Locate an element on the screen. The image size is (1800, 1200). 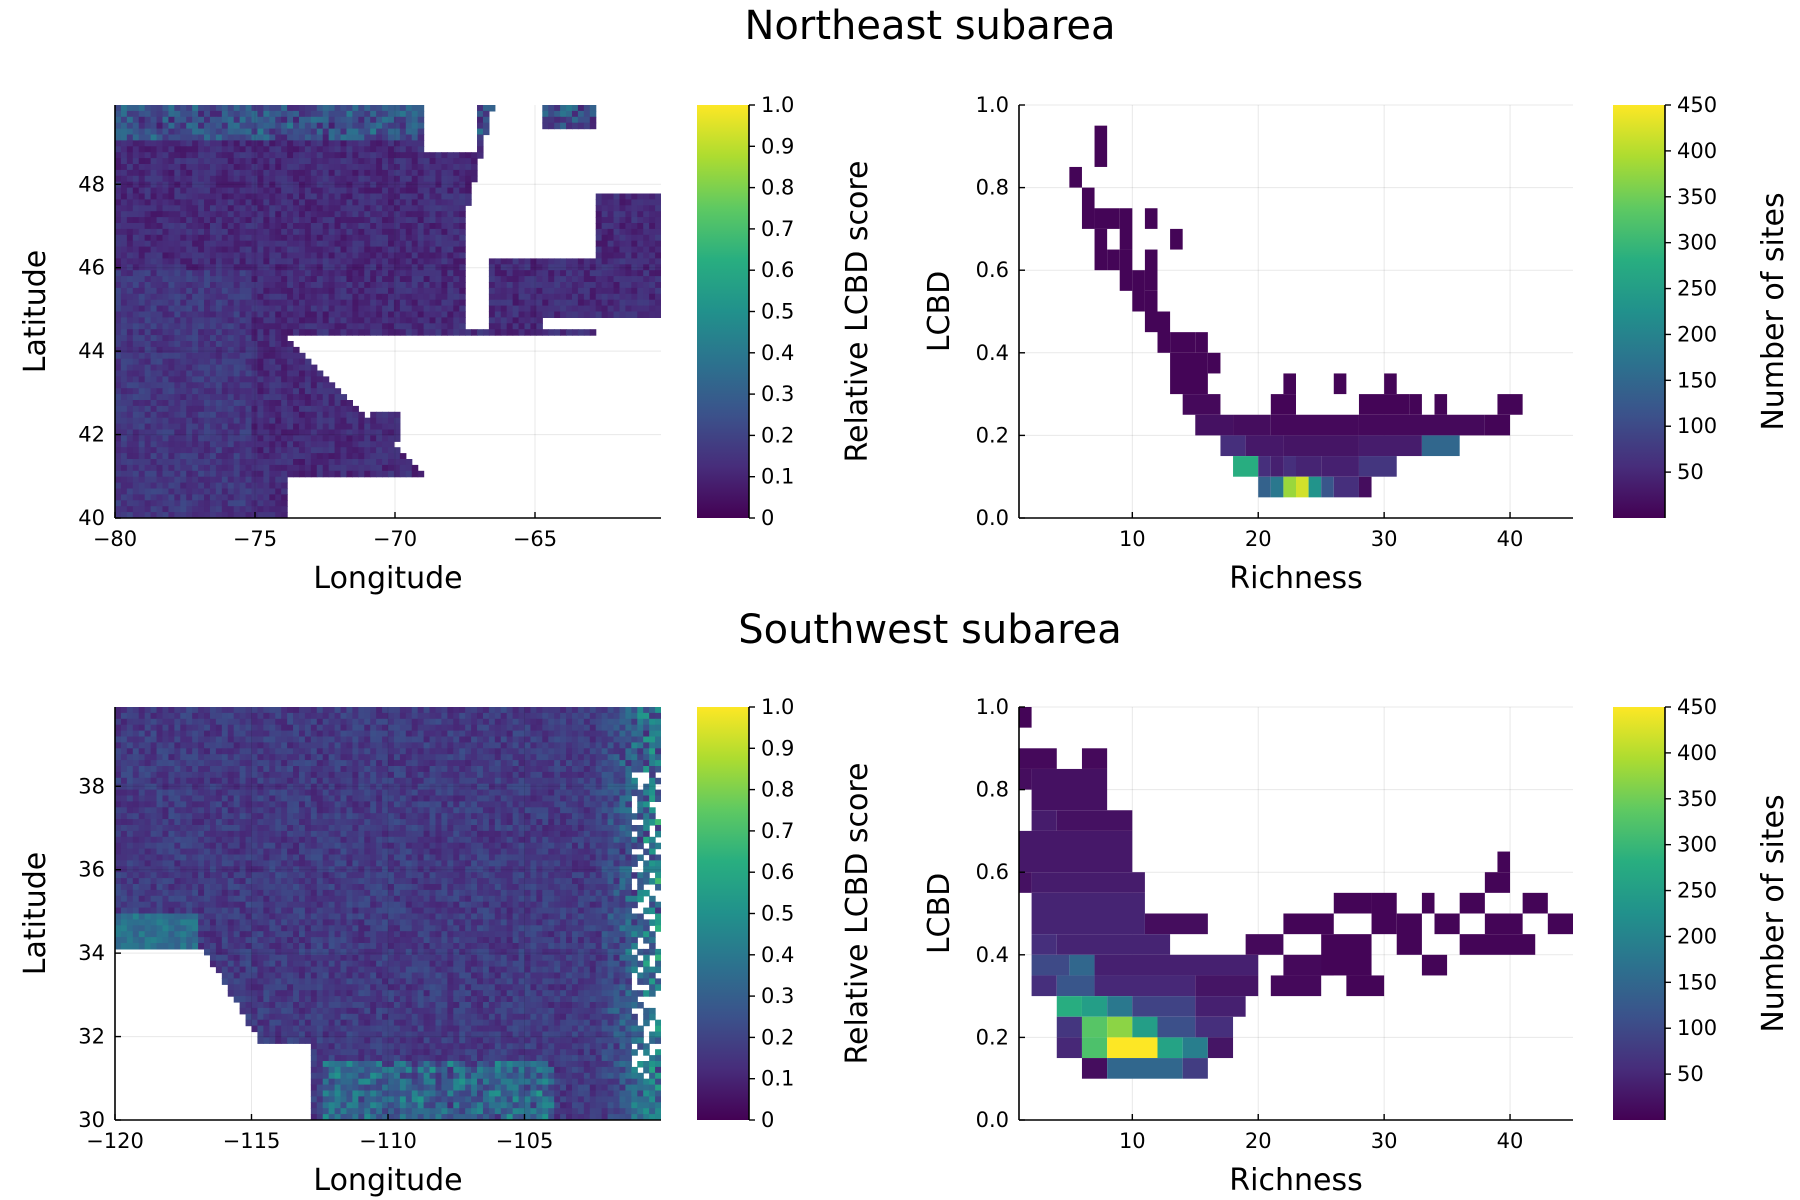
ne-hist-bin is located at coordinates (1264, 466).